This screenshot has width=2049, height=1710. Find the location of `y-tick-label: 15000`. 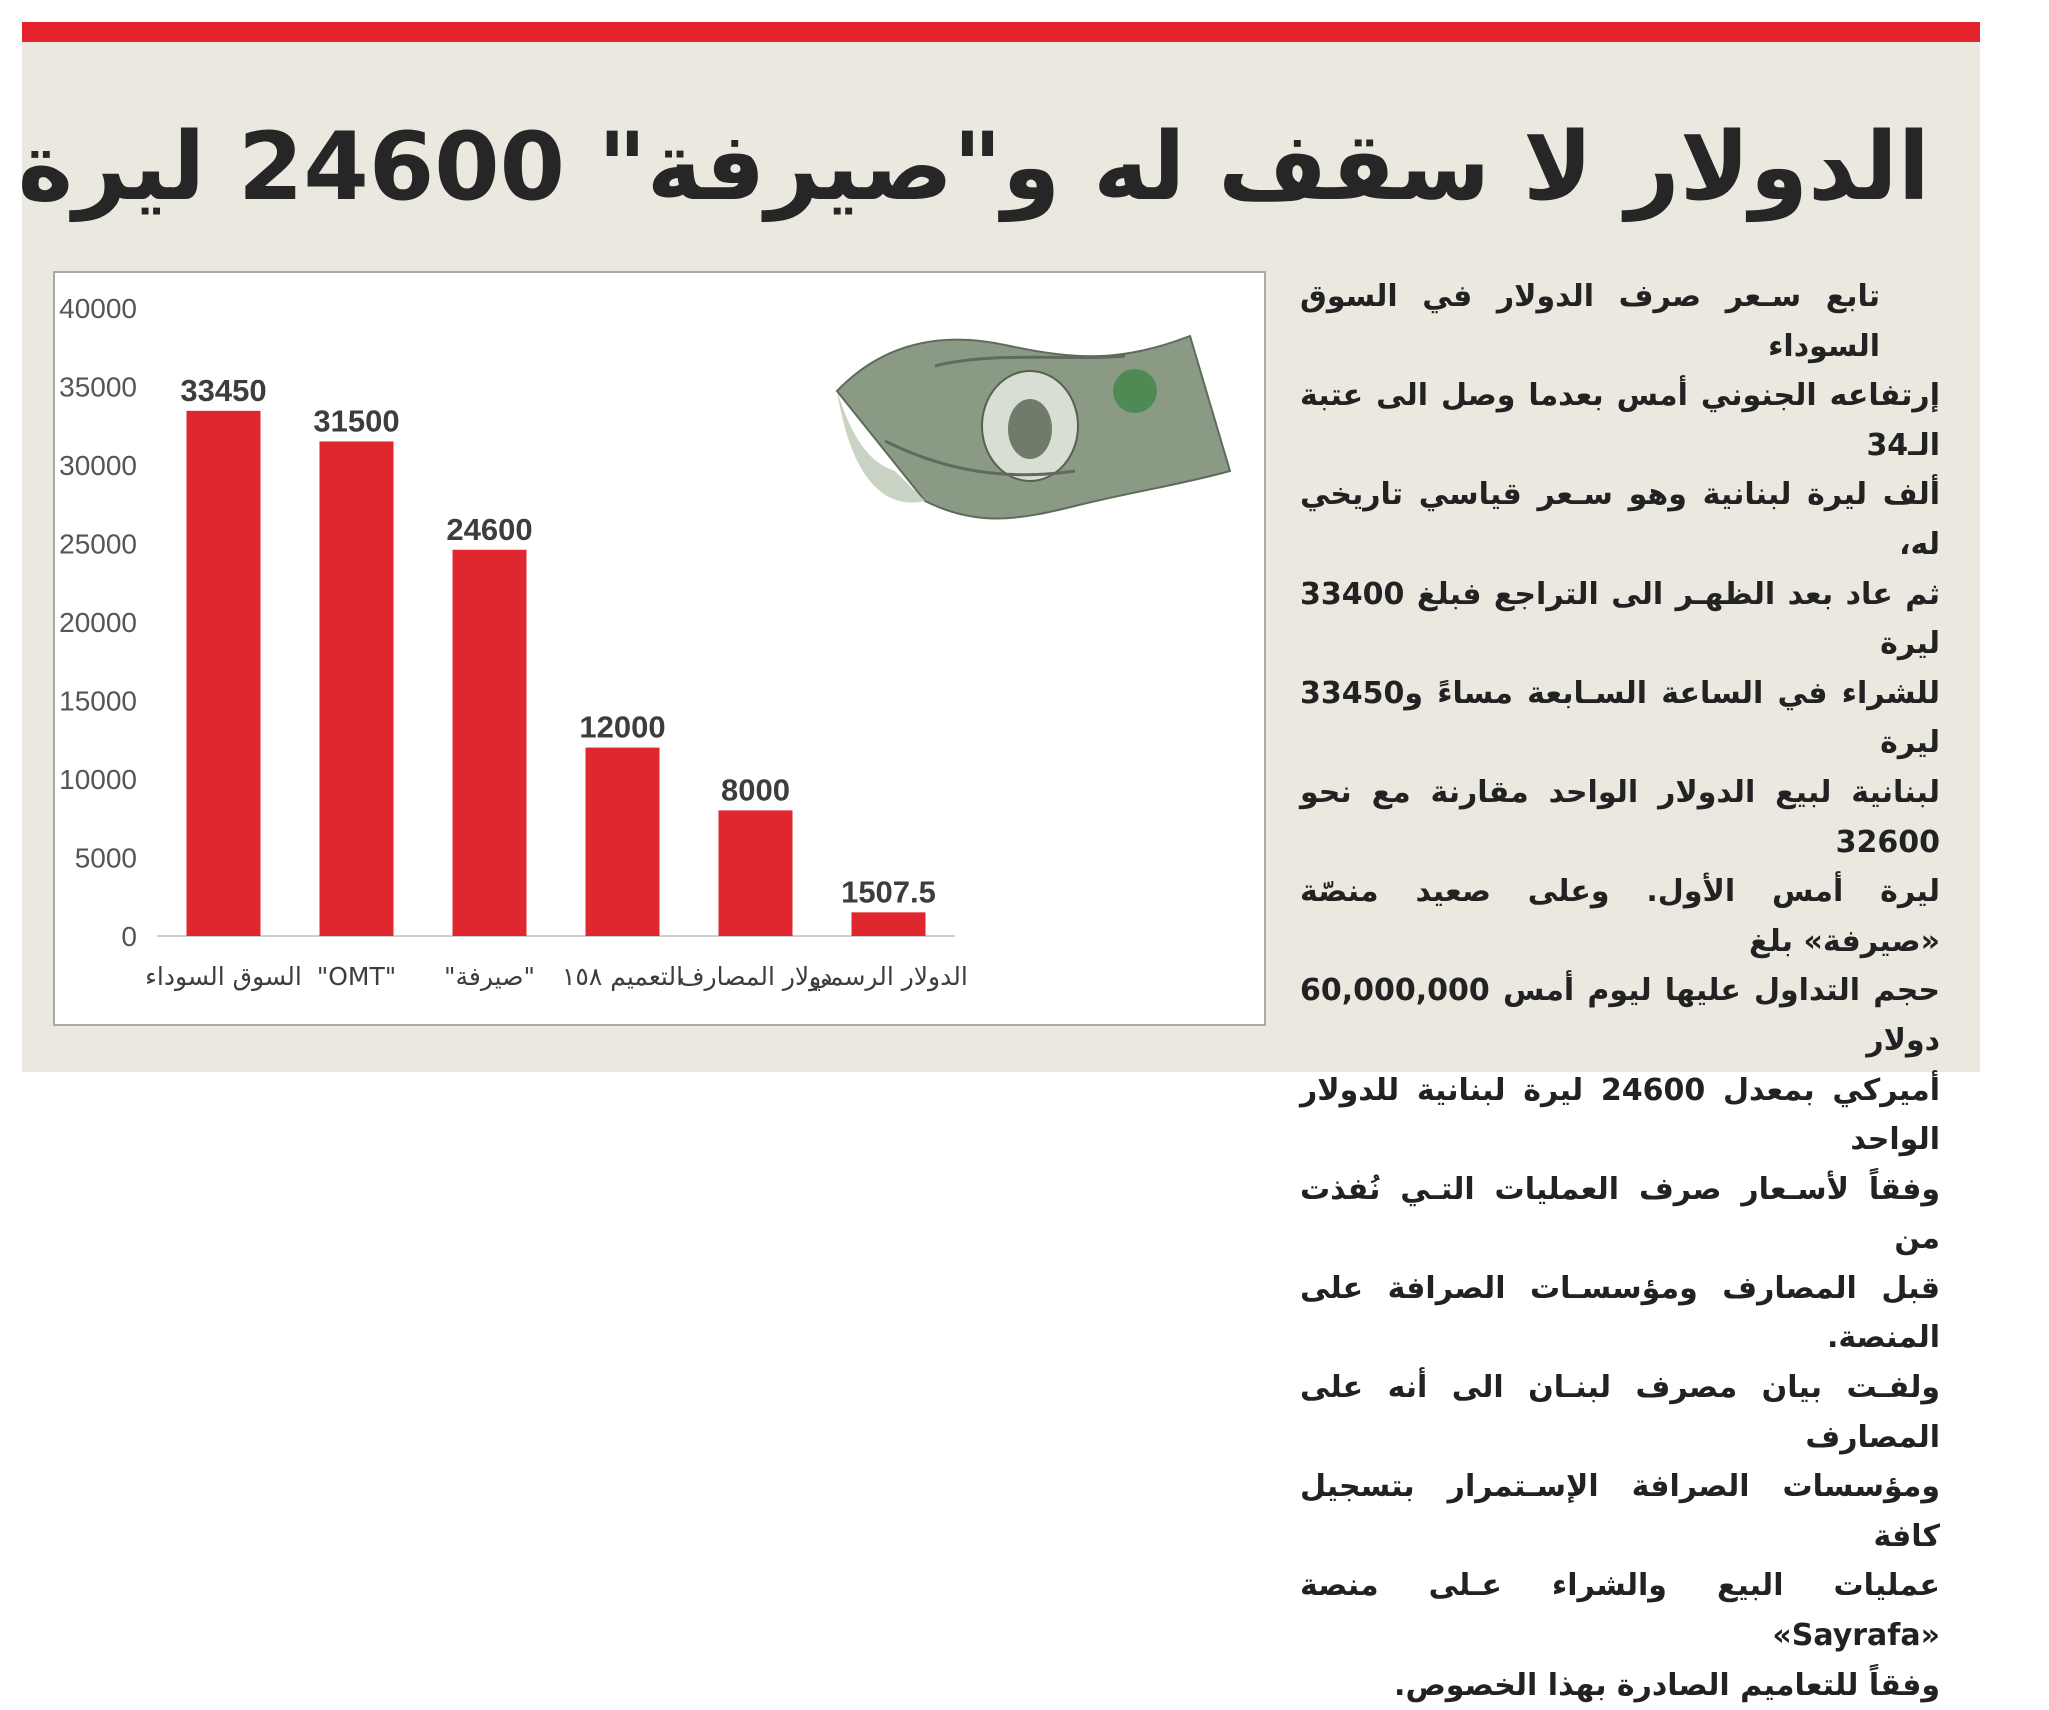

y-tick-label: 15000 is located at coordinates (98, 701).